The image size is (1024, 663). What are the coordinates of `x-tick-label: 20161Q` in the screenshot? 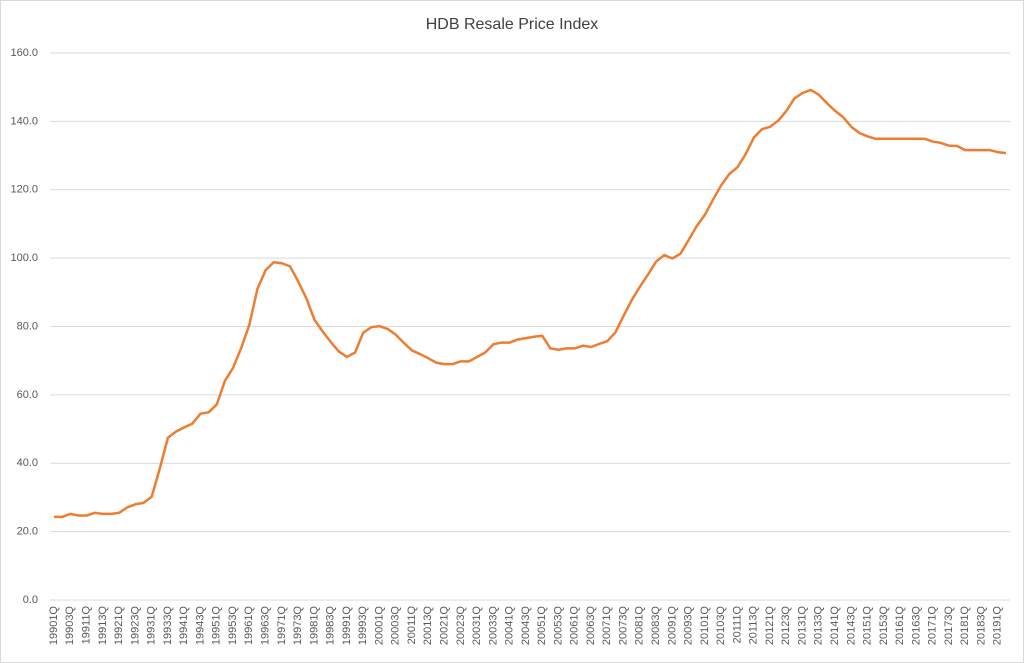 It's located at (900, 626).